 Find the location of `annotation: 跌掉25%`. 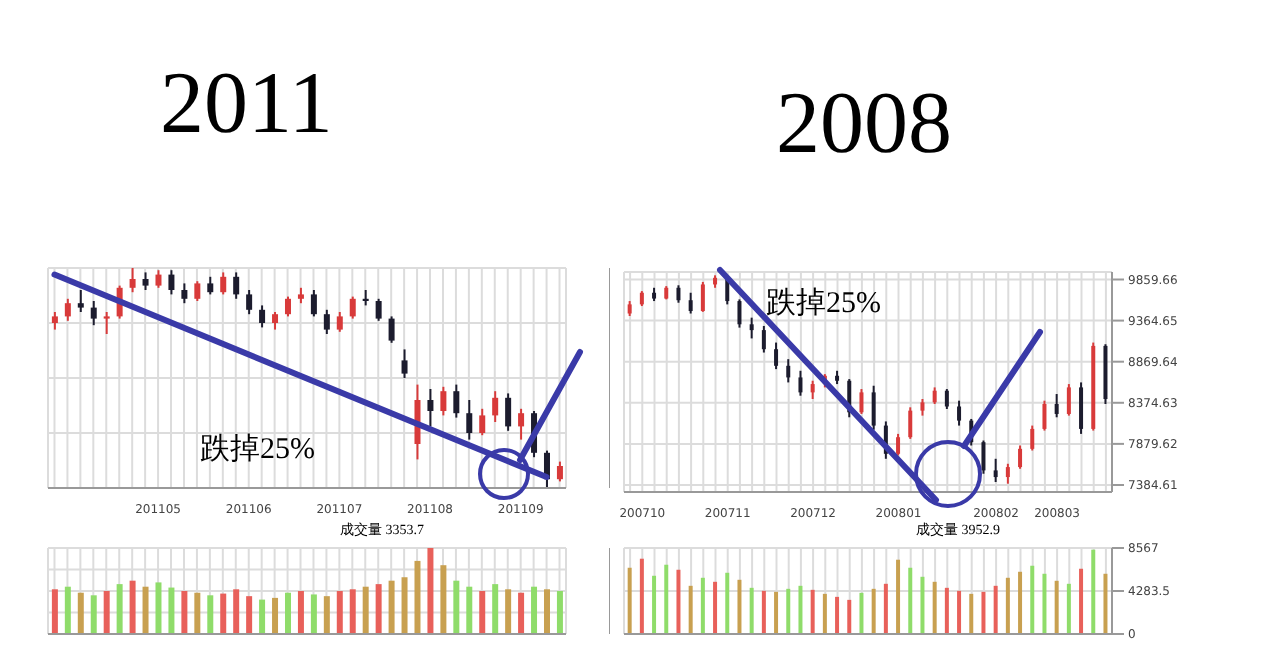

annotation: 跌掉25% is located at coordinates (823, 303).